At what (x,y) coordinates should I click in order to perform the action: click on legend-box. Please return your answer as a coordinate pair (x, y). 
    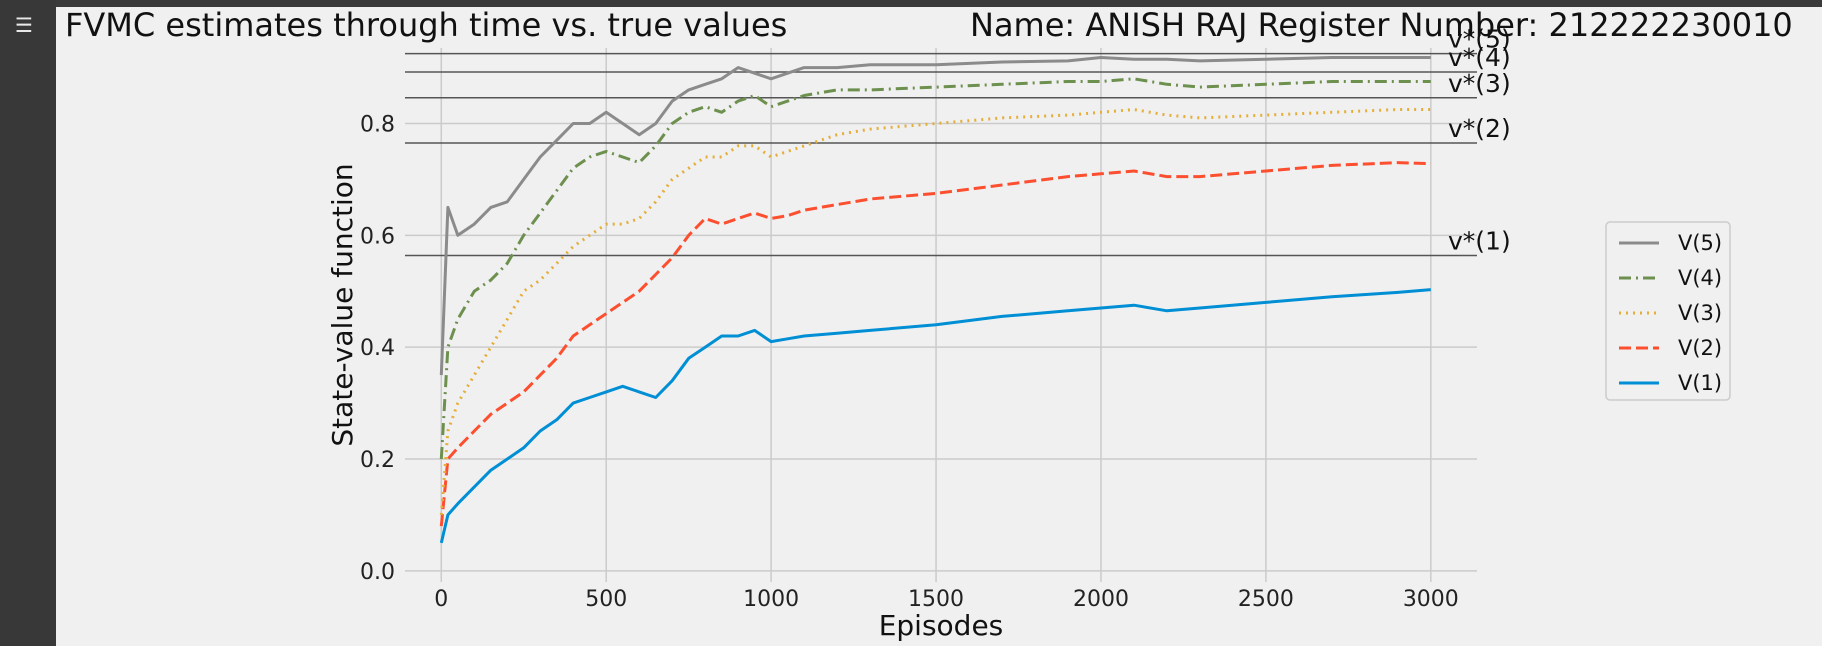
    Looking at the image, I should click on (1668, 311).